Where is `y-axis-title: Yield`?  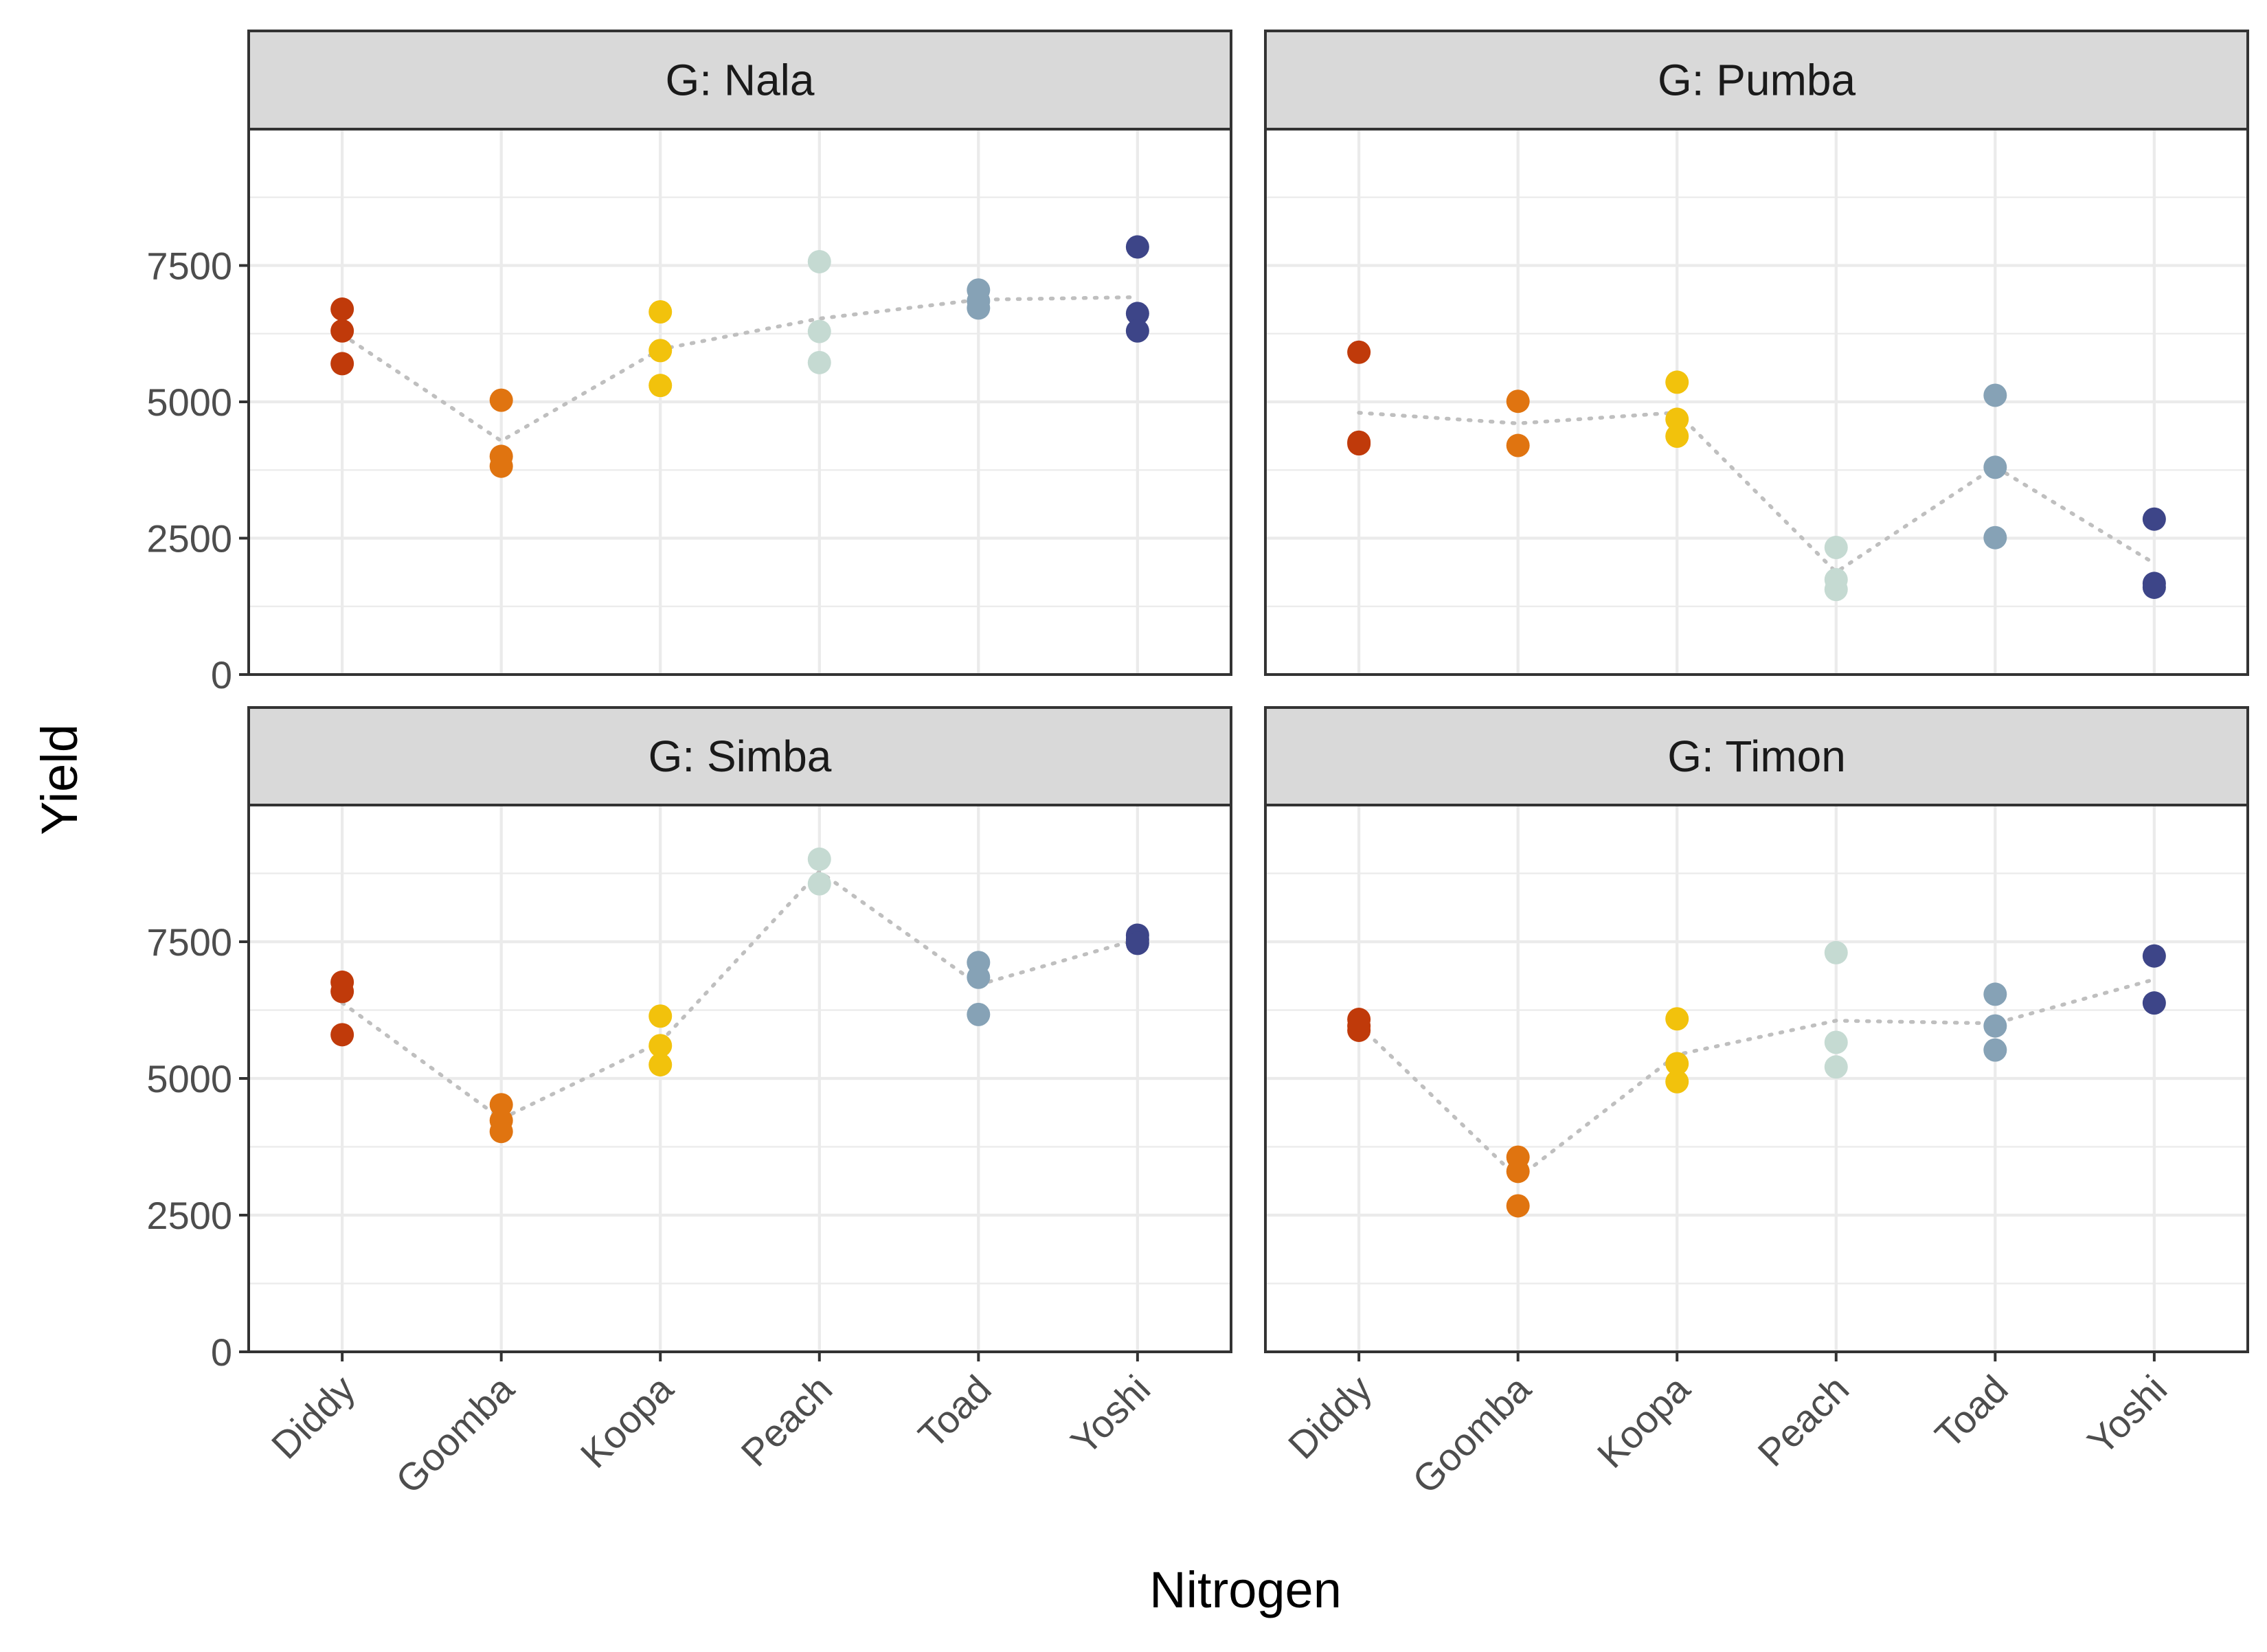
y-axis-title: Yield is located at coordinates (60, 779).